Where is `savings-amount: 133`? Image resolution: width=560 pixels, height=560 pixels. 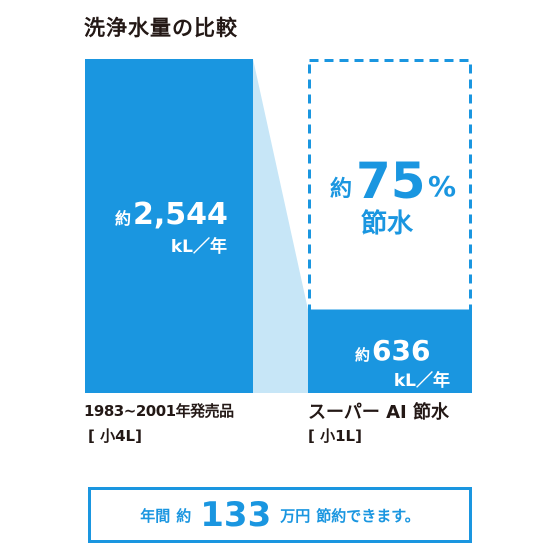 savings-amount: 133 is located at coordinates (236, 515).